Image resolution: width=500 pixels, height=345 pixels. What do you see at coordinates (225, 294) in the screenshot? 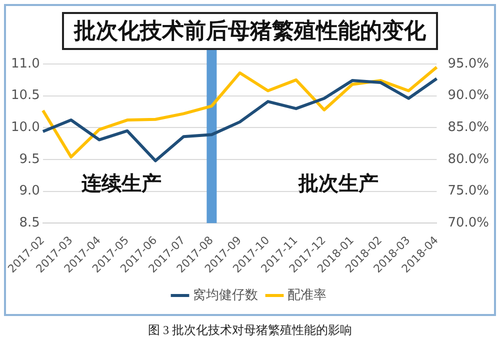
I see `legend-label: 窝均健仔数` at bounding box center [225, 294].